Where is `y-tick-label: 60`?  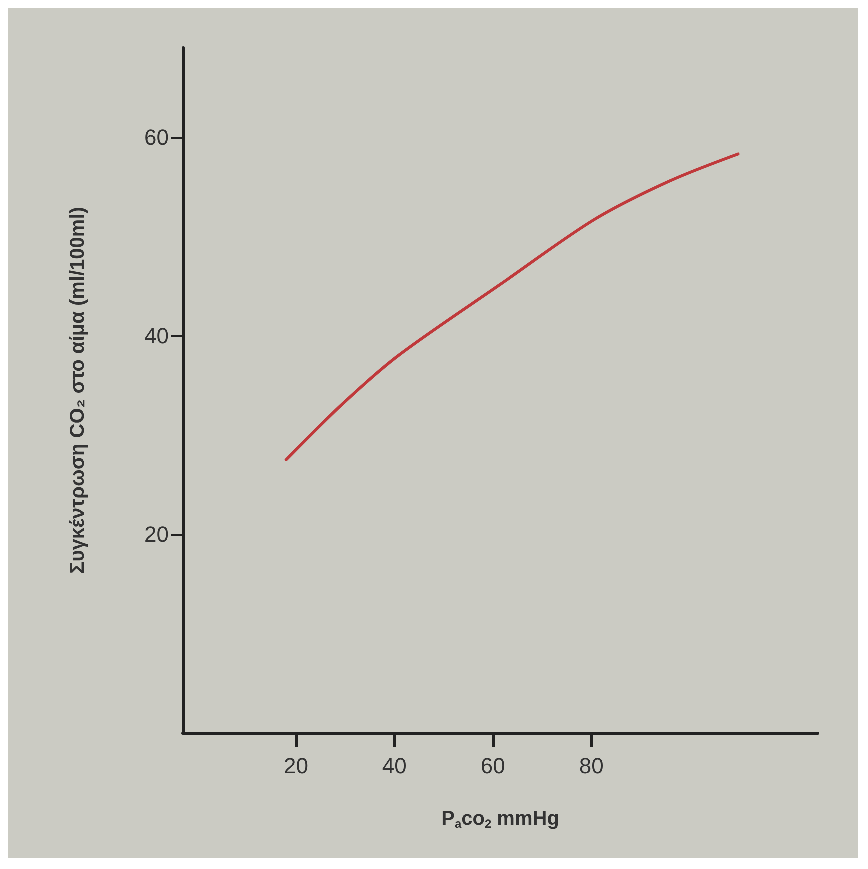
y-tick-label: 60 is located at coordinates (156, 137).